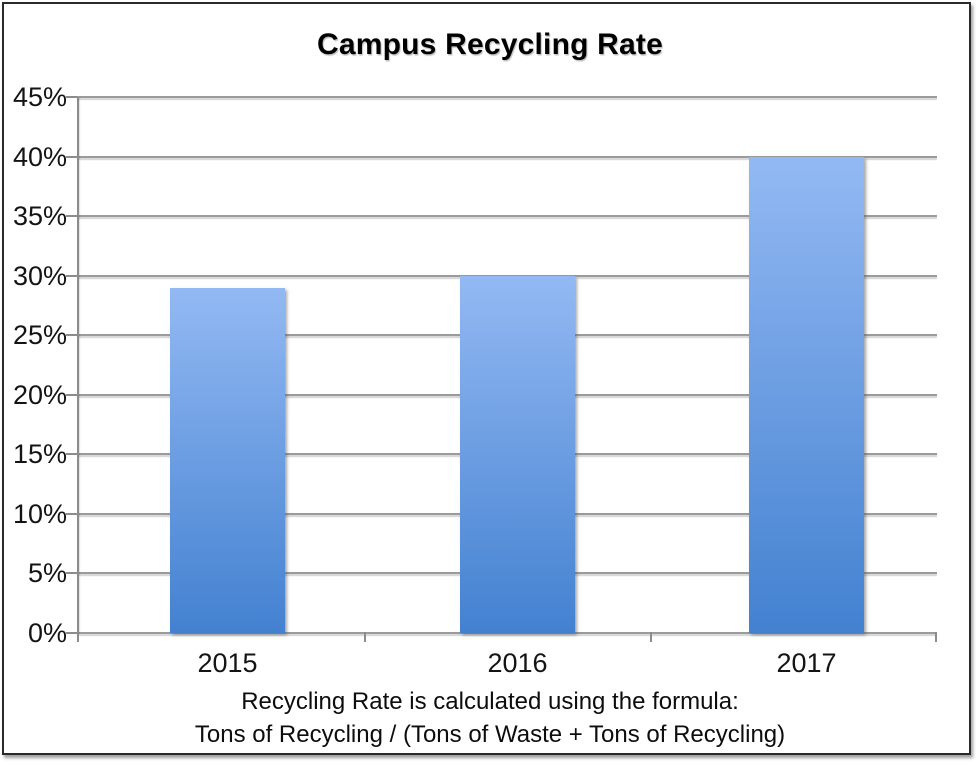 The image size is (980, 767). Describe the element at coordinates (39, 275) in the screenshot. I see `y-axis-tick-label: 30%` at that location.